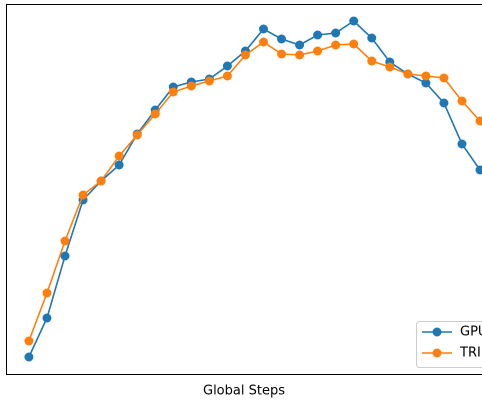  Describe the element at coordinates (470, 353) in the screenshot. I see `legend-label: TRI` at that location.